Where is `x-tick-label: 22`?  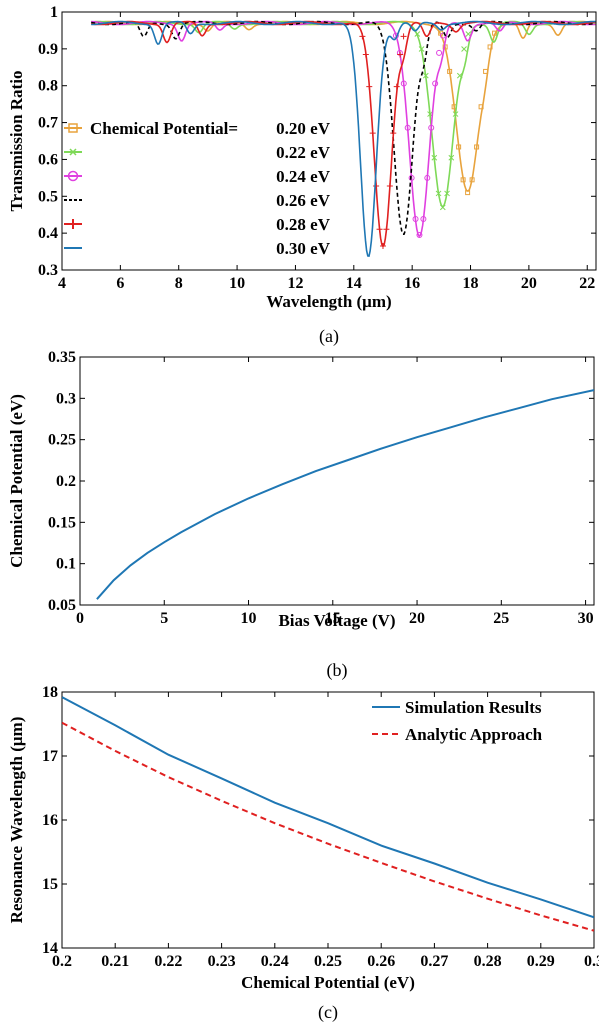 x-tick-label: 22 is located at coordinates (587, 283).